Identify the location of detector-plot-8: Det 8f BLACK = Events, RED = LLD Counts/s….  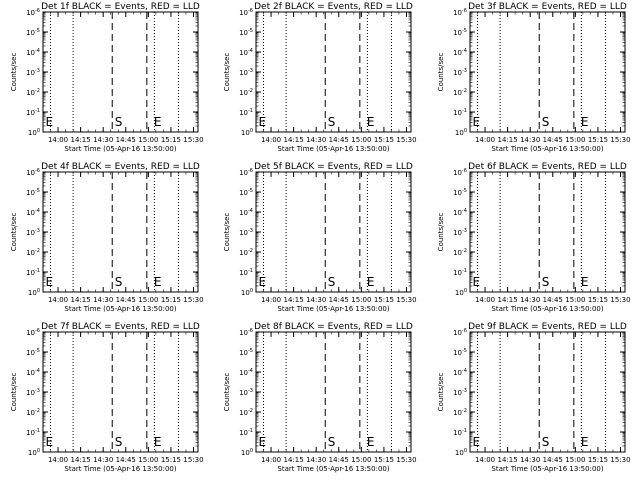
(320, 397).